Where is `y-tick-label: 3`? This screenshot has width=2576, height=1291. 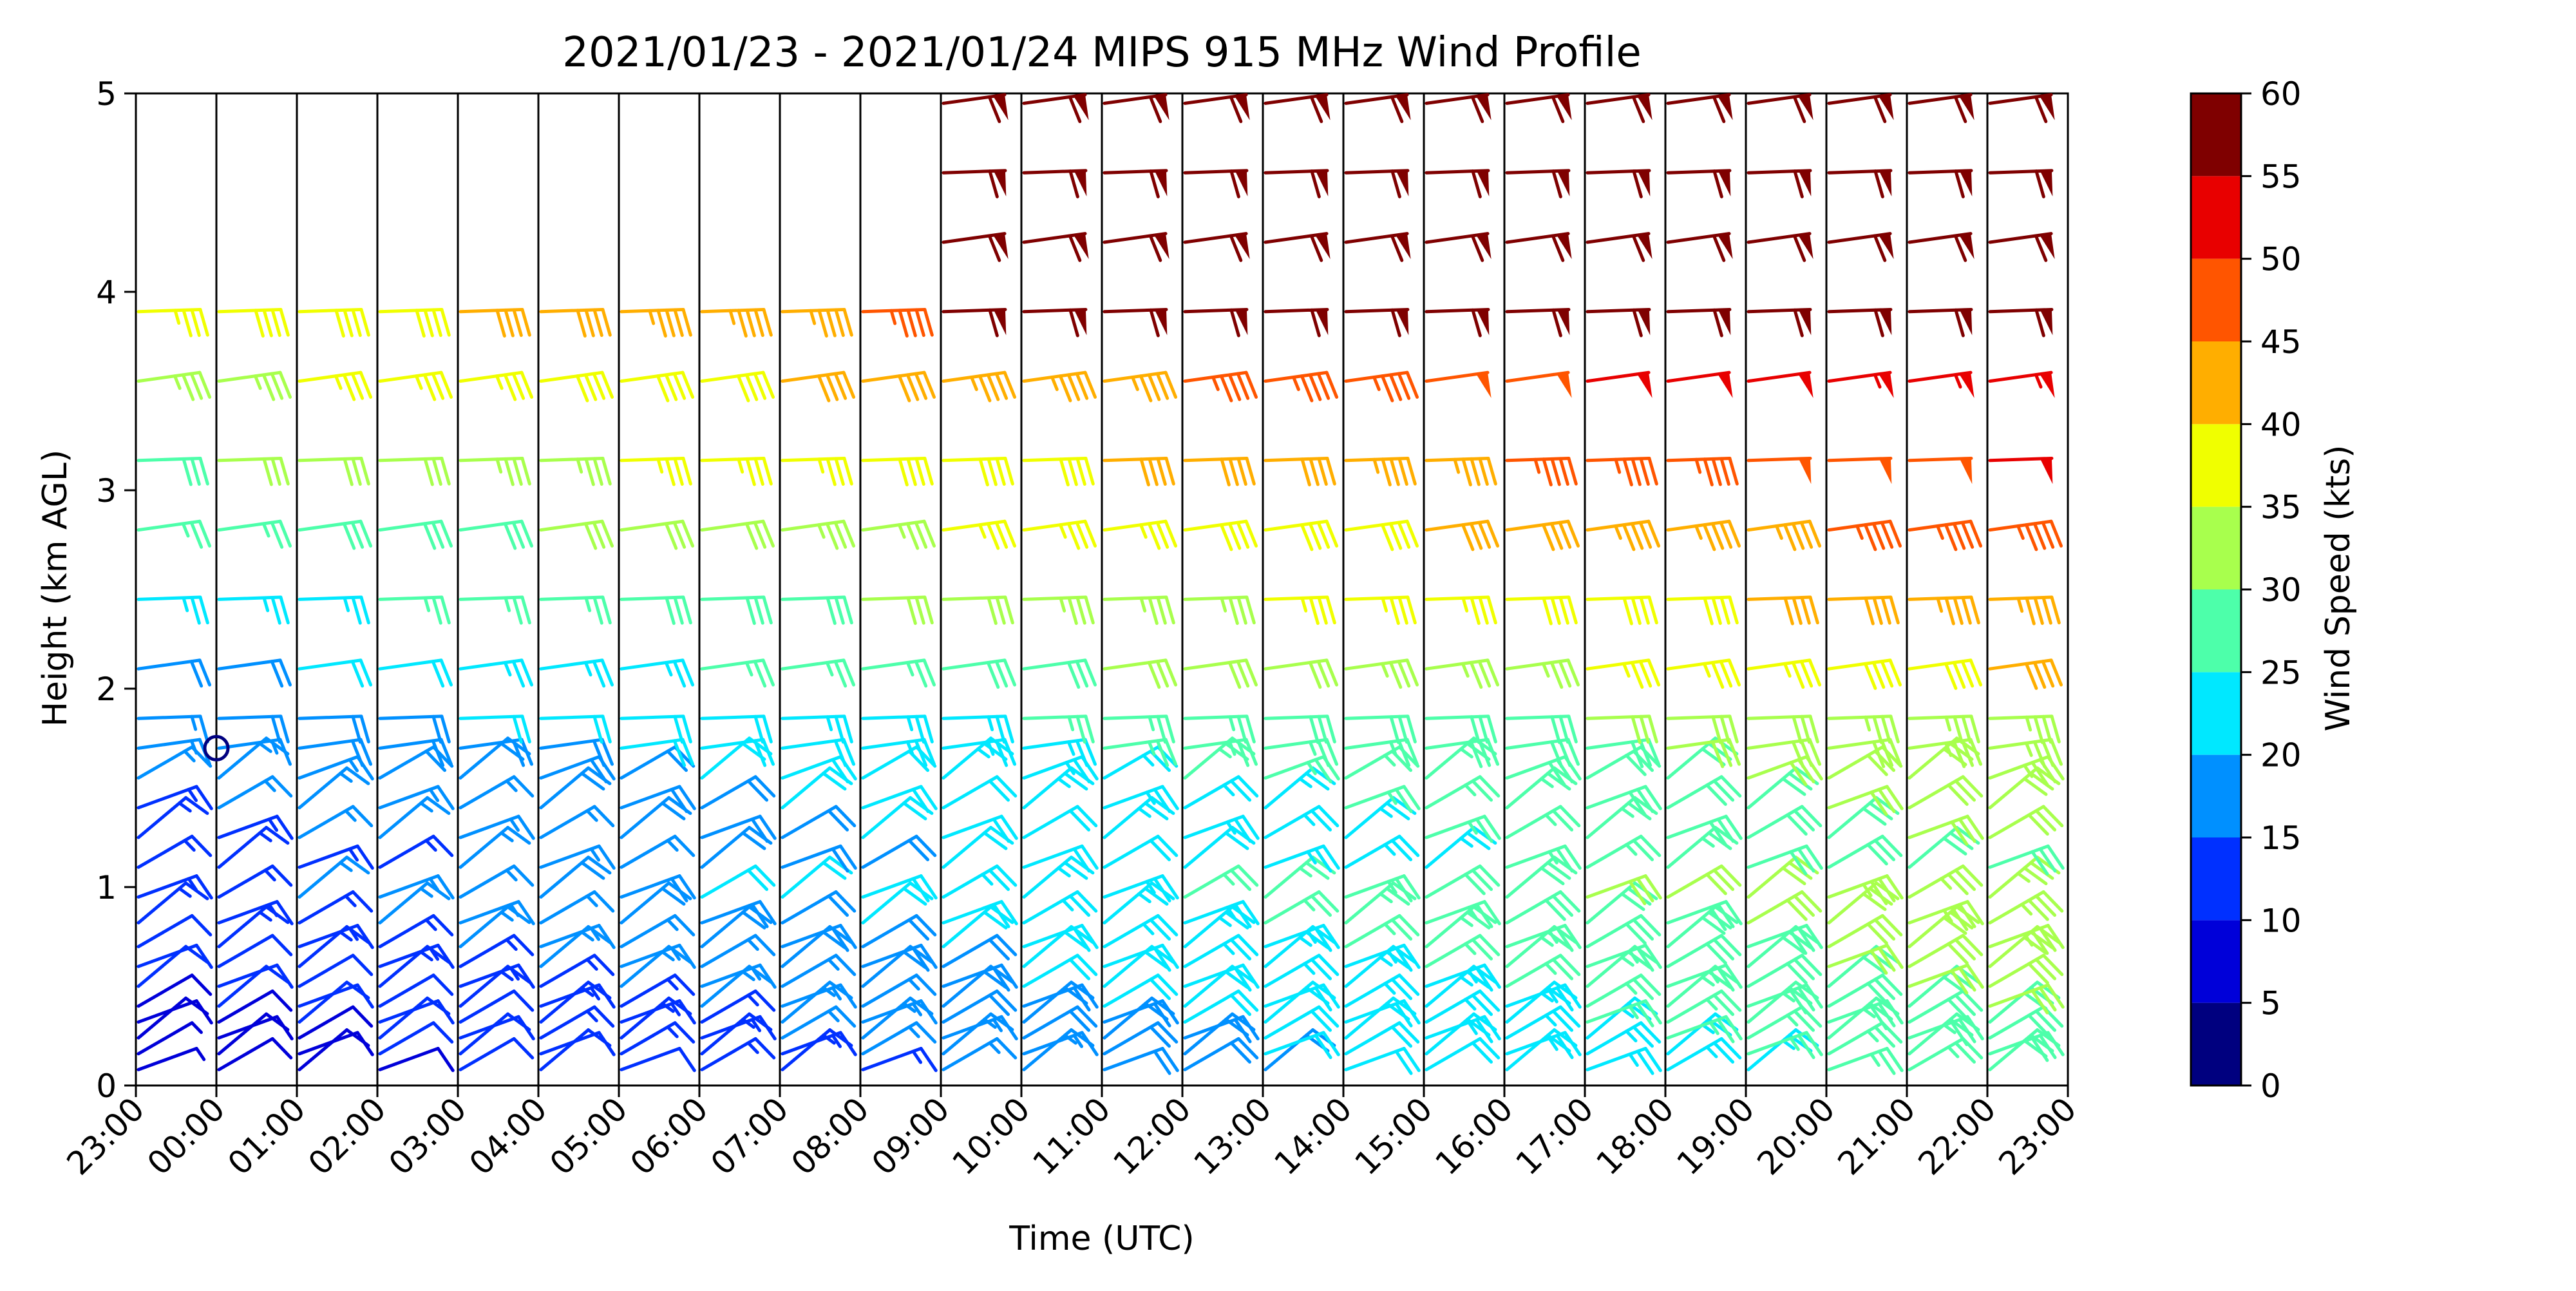 y-tick-label: 3 is located at coordinates (107, 491).